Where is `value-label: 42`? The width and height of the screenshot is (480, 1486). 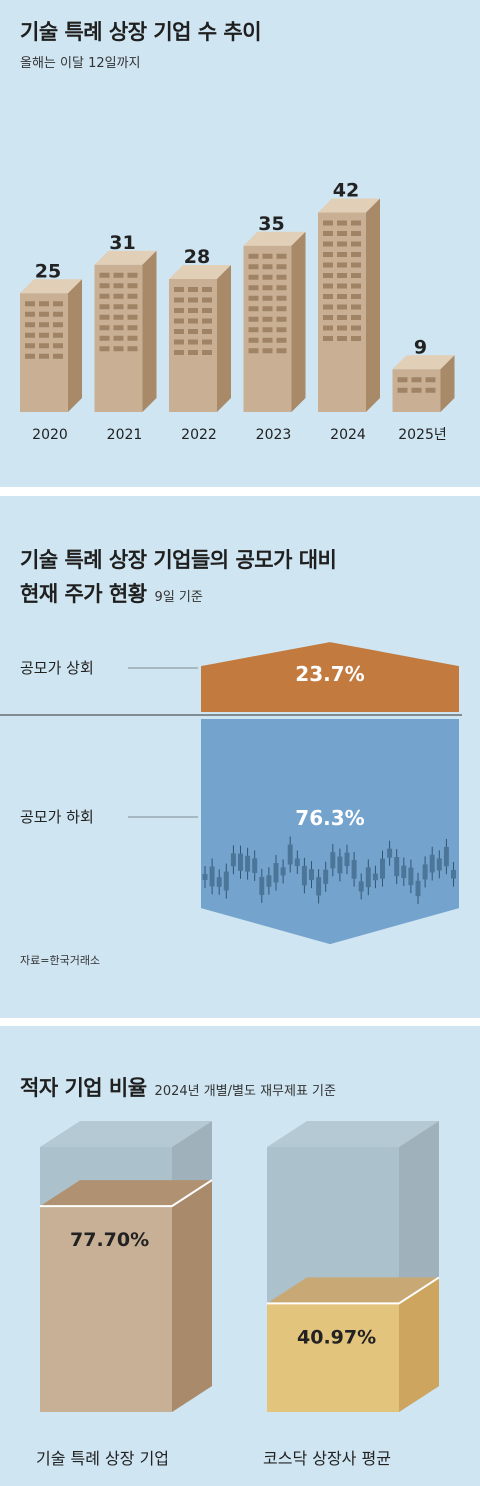
value-label: 42 is located at coordinates (346, 191).